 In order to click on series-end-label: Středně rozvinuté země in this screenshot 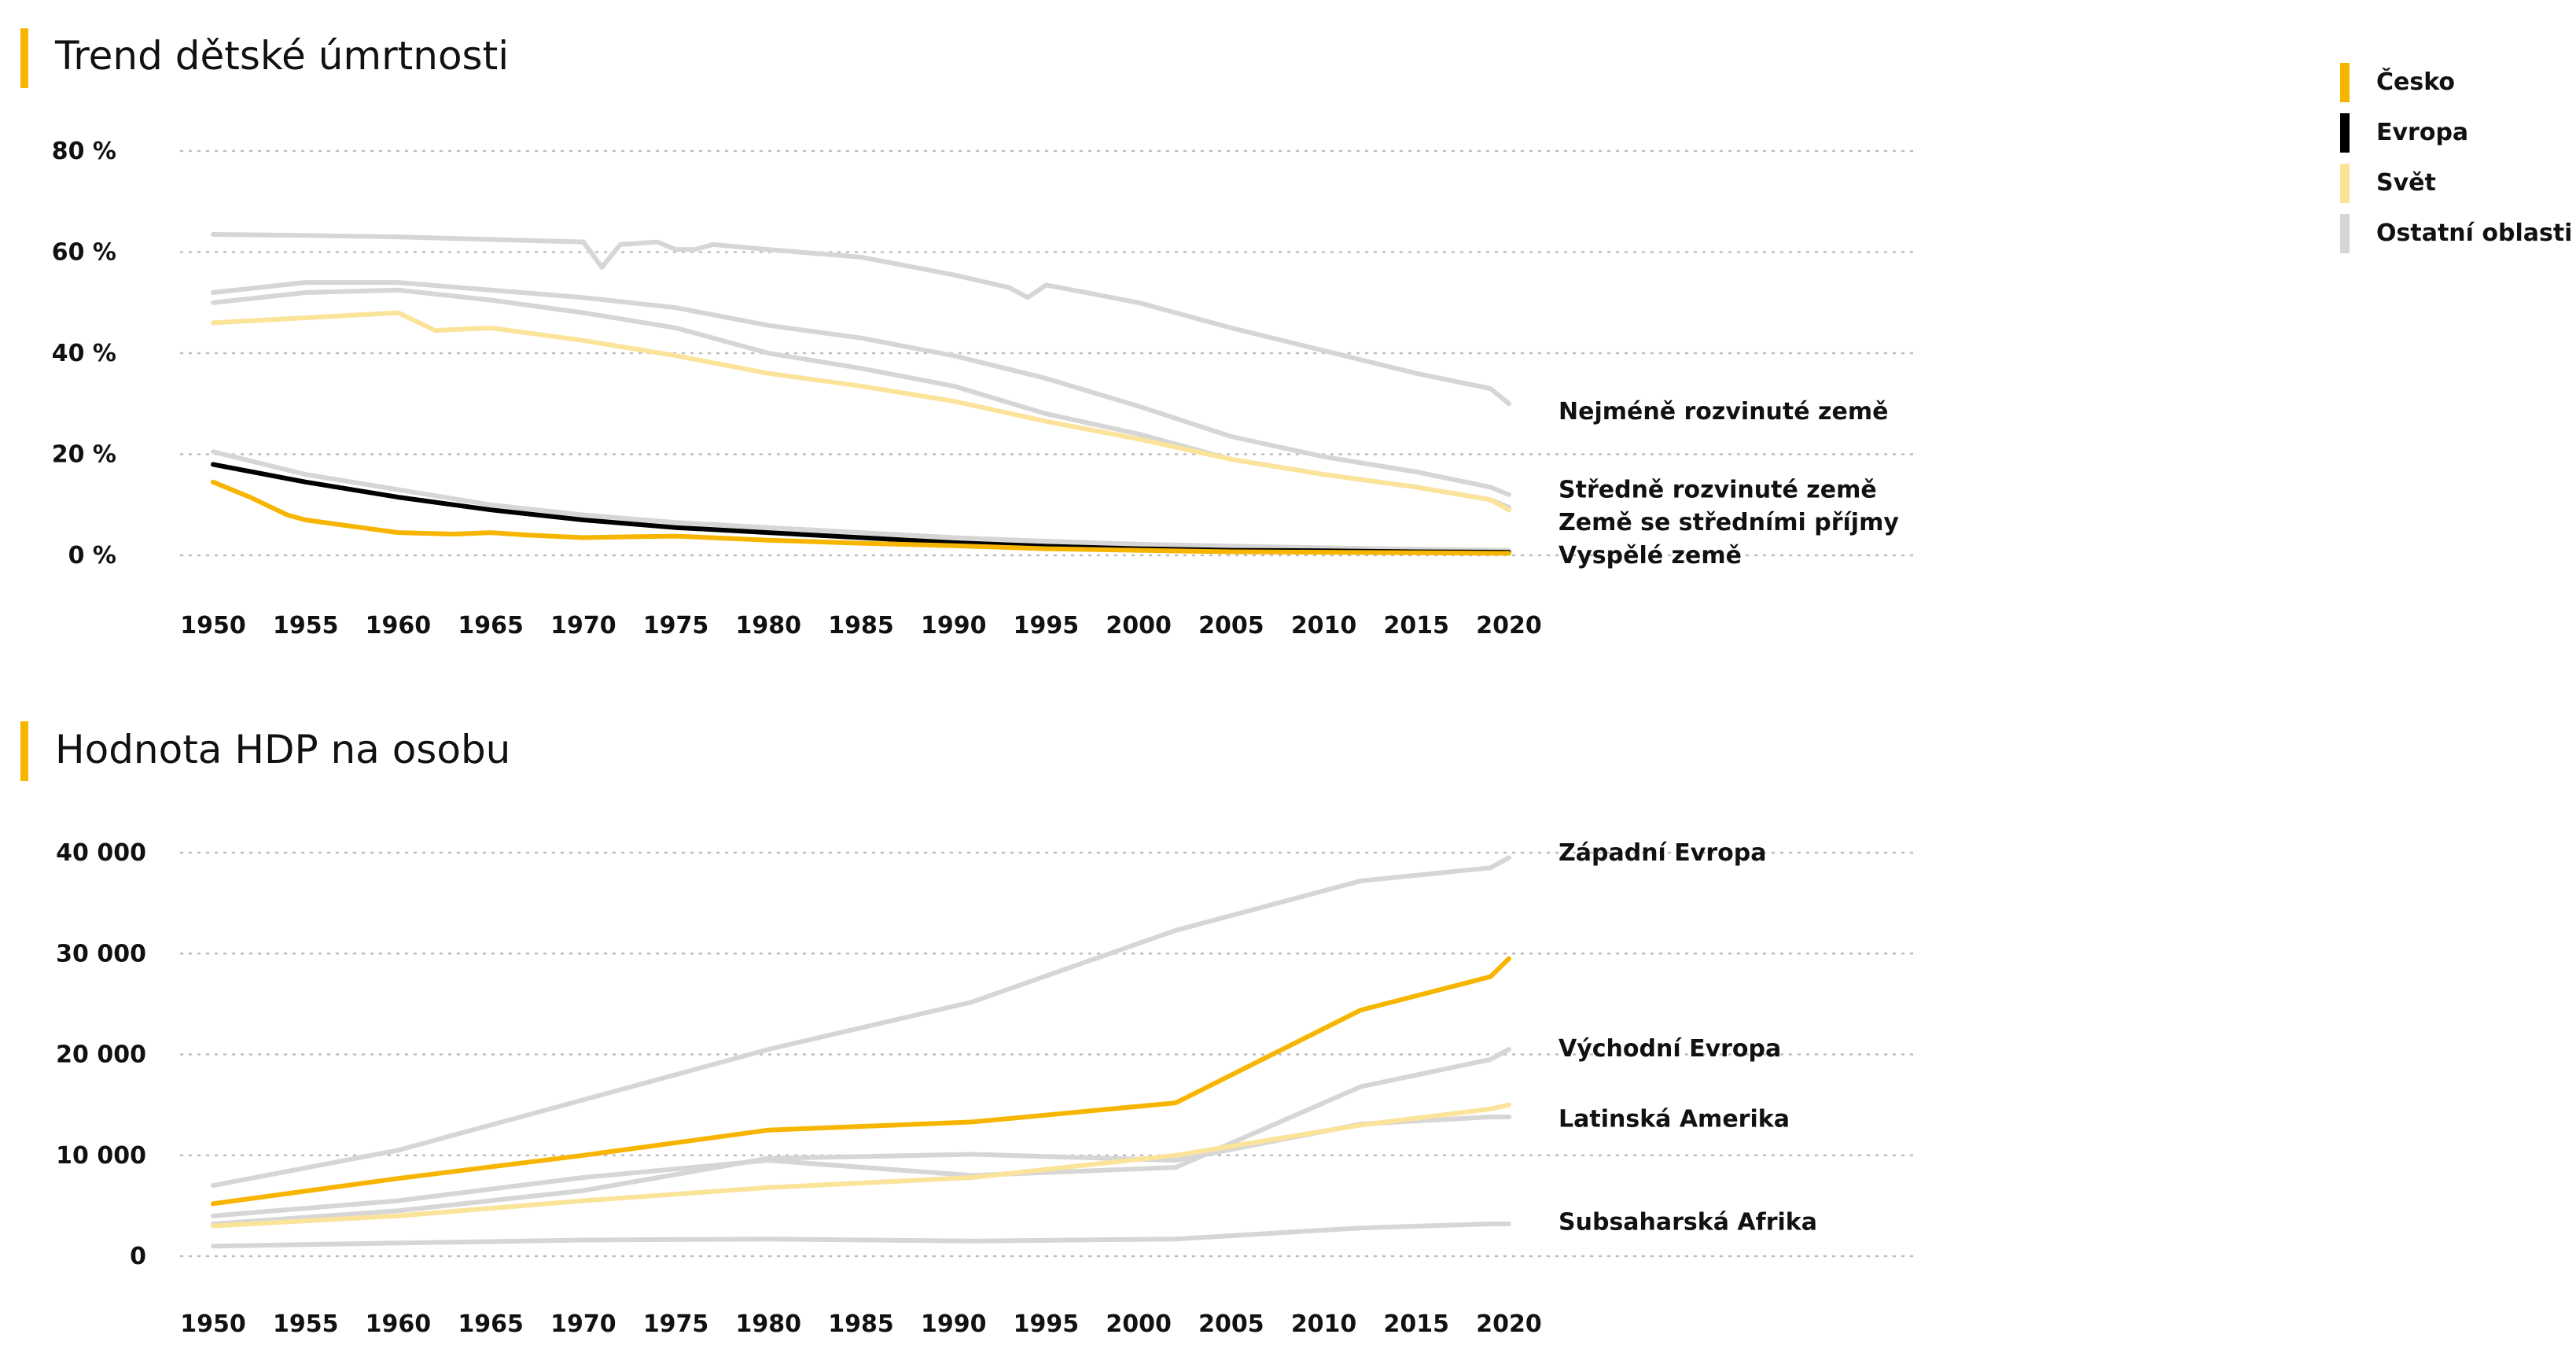, I will do `click(1718, 489)`.